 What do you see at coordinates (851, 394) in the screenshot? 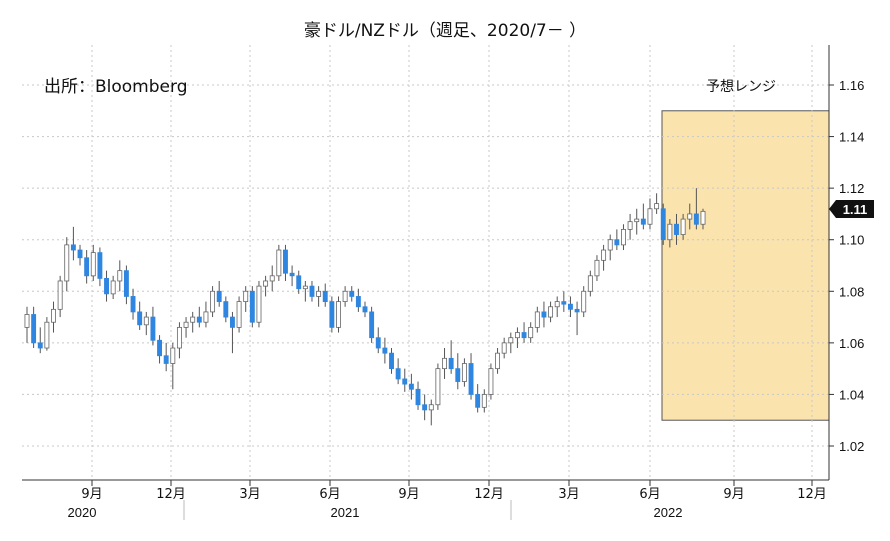
I see `y-tick-label: 1.04` at bounding box center [851, 394].